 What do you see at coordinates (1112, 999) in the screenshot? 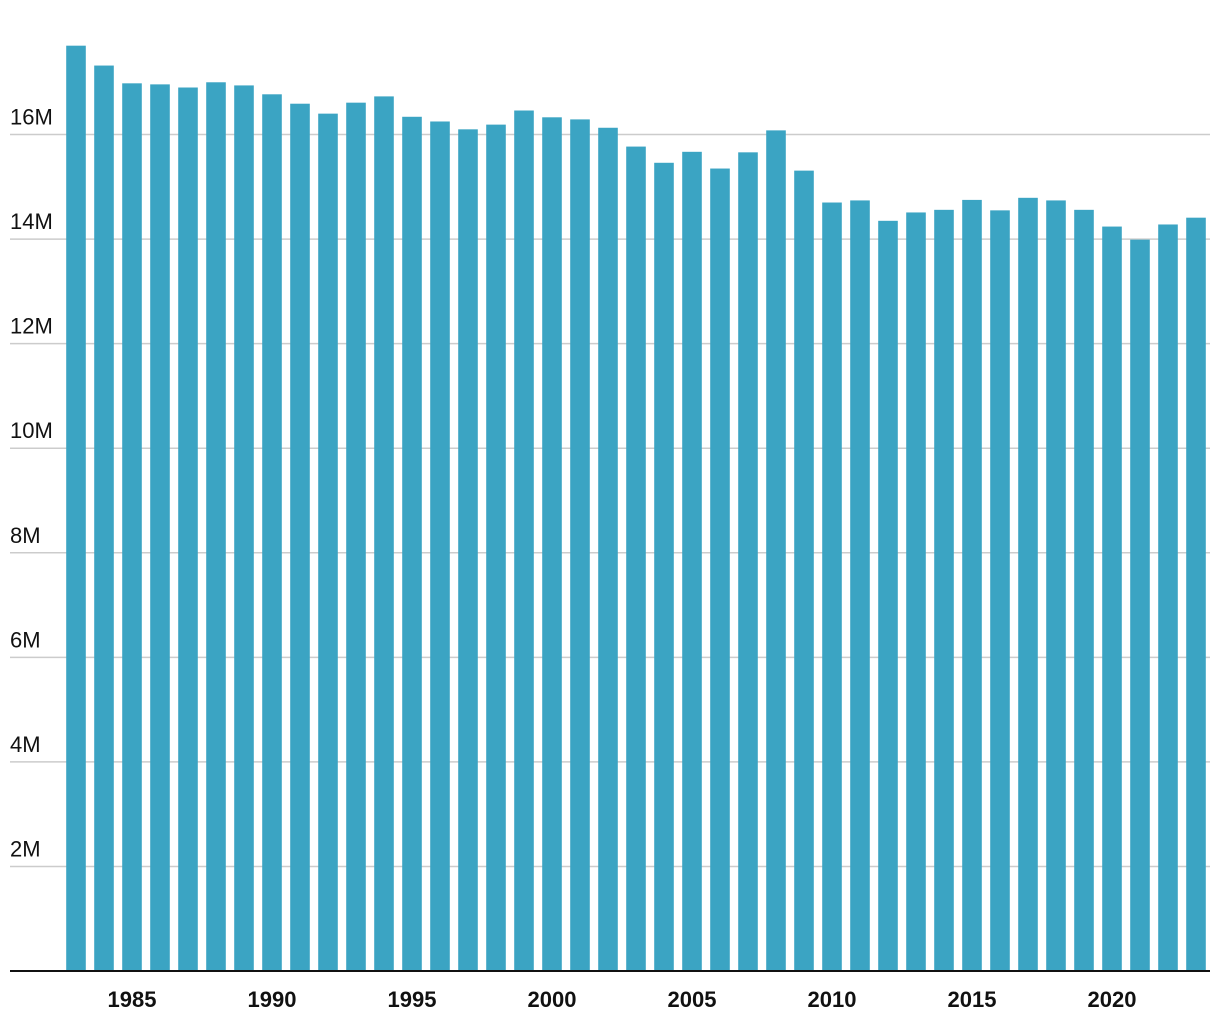
I see `x-tick-label: 2020` at bounding box center [1112, 999].